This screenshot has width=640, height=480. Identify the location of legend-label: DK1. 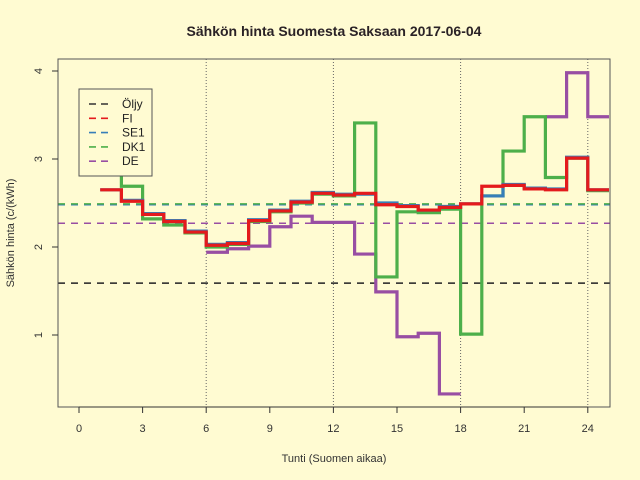
(134, 147).